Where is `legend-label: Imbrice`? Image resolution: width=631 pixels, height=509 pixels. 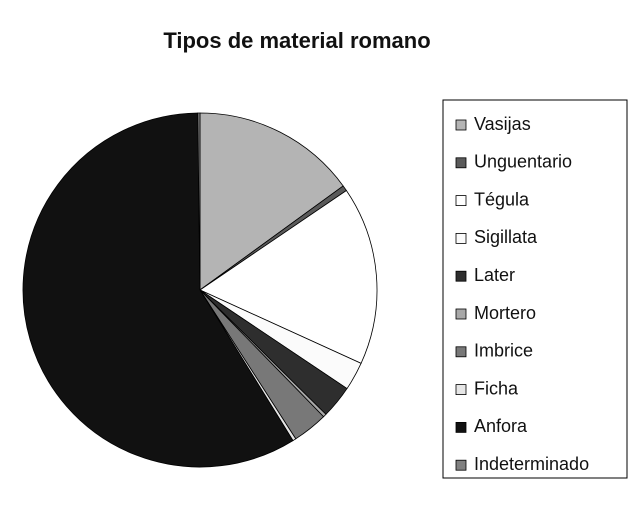
legend-label: Imbrice is located at coordinates (503, 351).